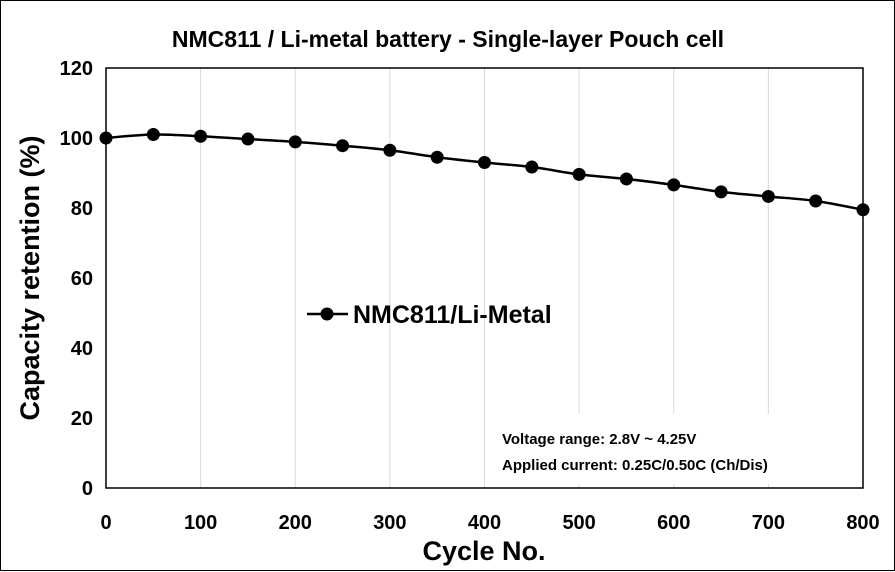 The width and height of the screenshot is (895, 572). What do you see at coordinates (200, 523) in the screenshot?
I see `x-tick-label: 100` at bounding box center [200, 523].